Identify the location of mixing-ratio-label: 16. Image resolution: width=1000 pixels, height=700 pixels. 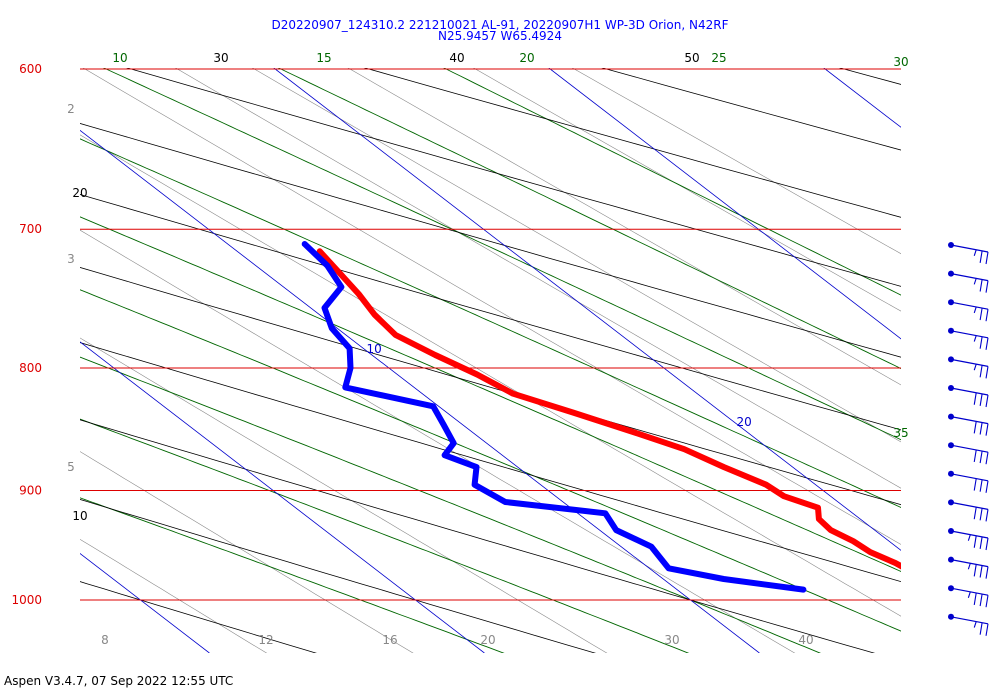
(389, 640).